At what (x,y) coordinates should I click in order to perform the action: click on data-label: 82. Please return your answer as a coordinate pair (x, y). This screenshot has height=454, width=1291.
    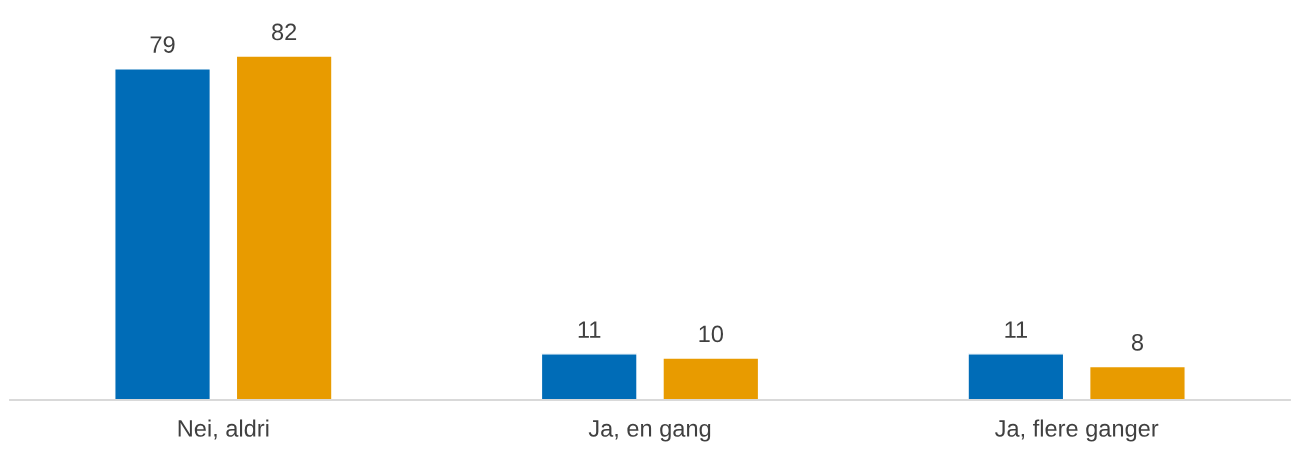
    Looking at the image, I should click on (284, 32).